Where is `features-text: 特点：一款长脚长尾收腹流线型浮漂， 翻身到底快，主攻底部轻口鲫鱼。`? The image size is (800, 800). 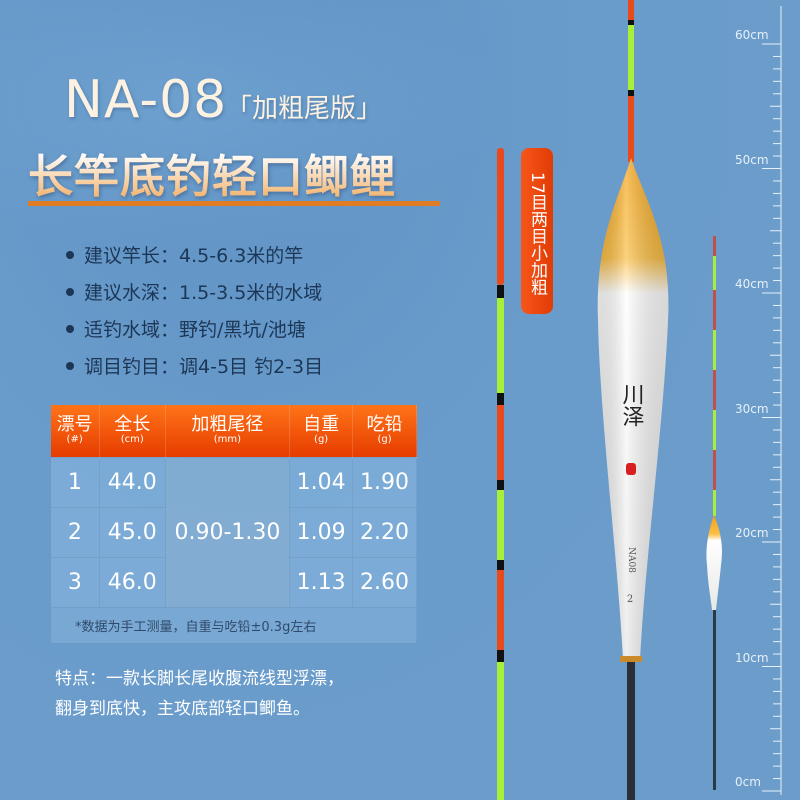 features-text: 特点：一款长脚长尾收腹流线型浮漂， 翻身到底快，主攻底部轻口鲫鱼。 is located at coordinates (199, 694).